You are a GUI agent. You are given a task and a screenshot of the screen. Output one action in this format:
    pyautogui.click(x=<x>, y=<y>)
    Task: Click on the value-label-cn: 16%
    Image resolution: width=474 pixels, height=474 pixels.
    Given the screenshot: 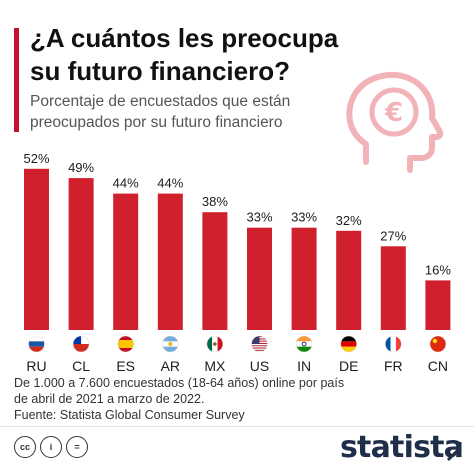 What is the action you would take?
    pyautogui.click(x=438, y=269)
    